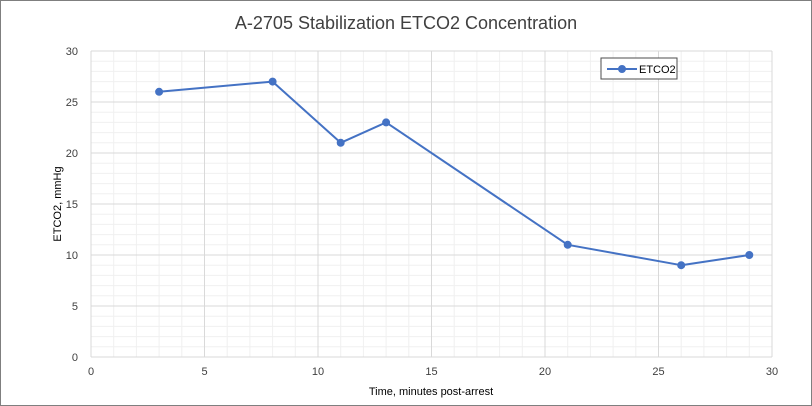 This screenshot has width=812, height=406. What do you see at coordinates (406, 23) in the screenshot?
I see `chart-title: A-2705 Stabilization ETCO2 Concentration` at bounding box center [406, 23].